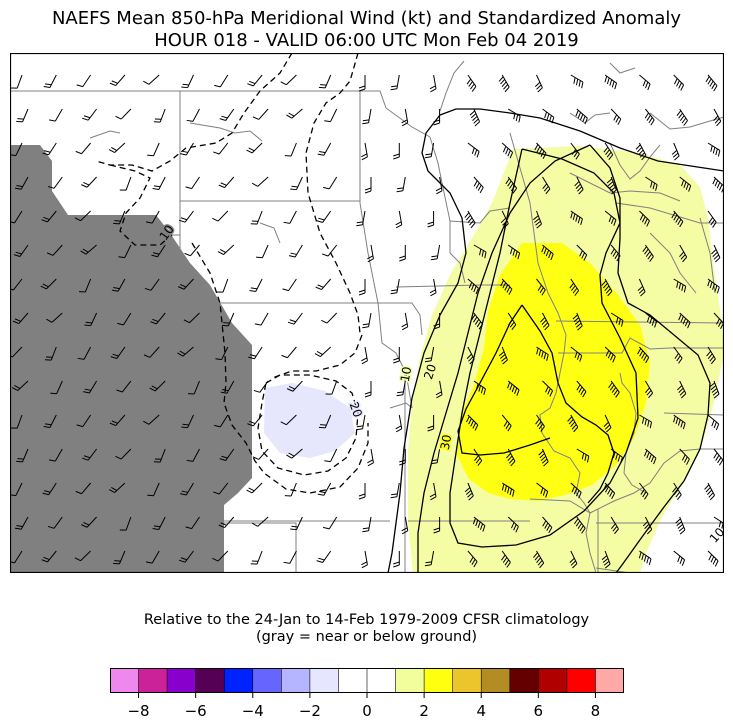 Image resolution: width=733 pixels, height=724 pixels. I want to click on colorbar-tick-label: 8, so click(596, 711).